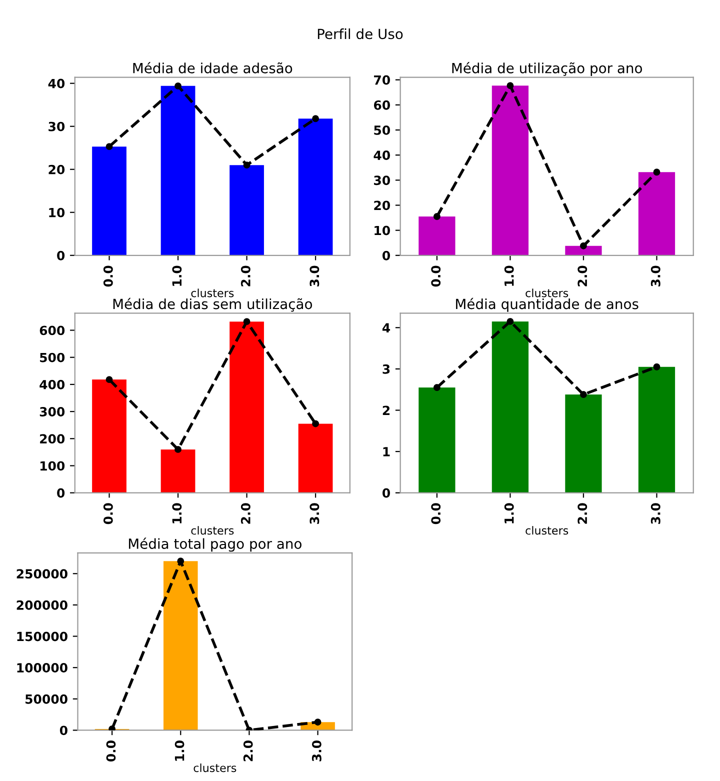  What do you see at coordinates (382, 105) in the screenshot?
I see `y-tick-label: 60` at bounding box center [382, 105].